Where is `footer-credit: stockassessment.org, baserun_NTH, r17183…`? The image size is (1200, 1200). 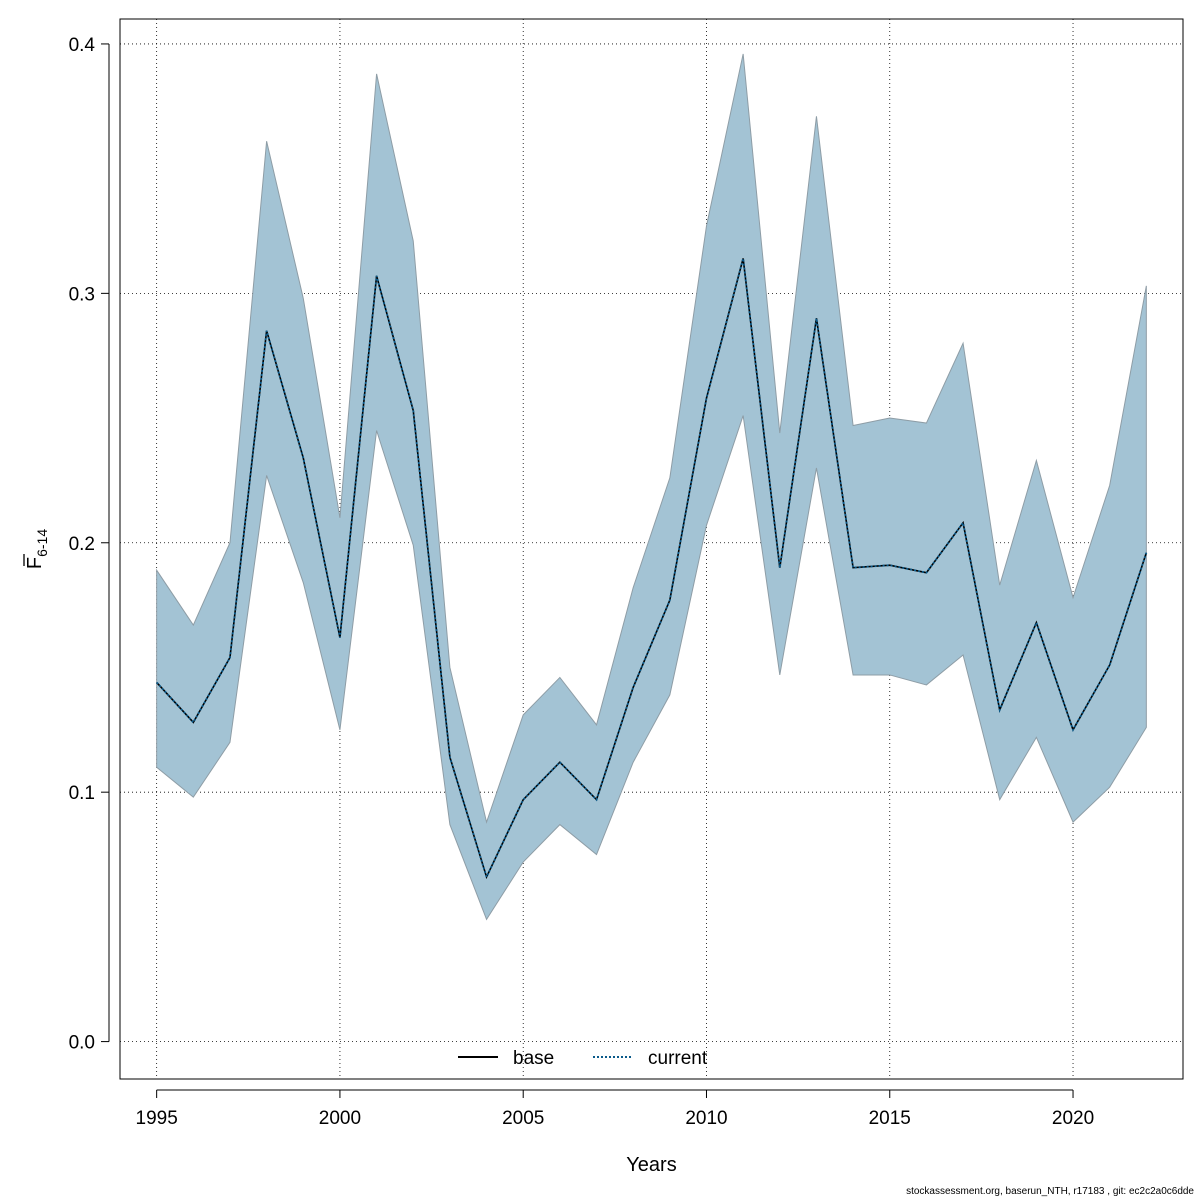 footer-credit: stockassessment.org, baserun_NTH, r17183… is located at coordinates (1050, 1191).